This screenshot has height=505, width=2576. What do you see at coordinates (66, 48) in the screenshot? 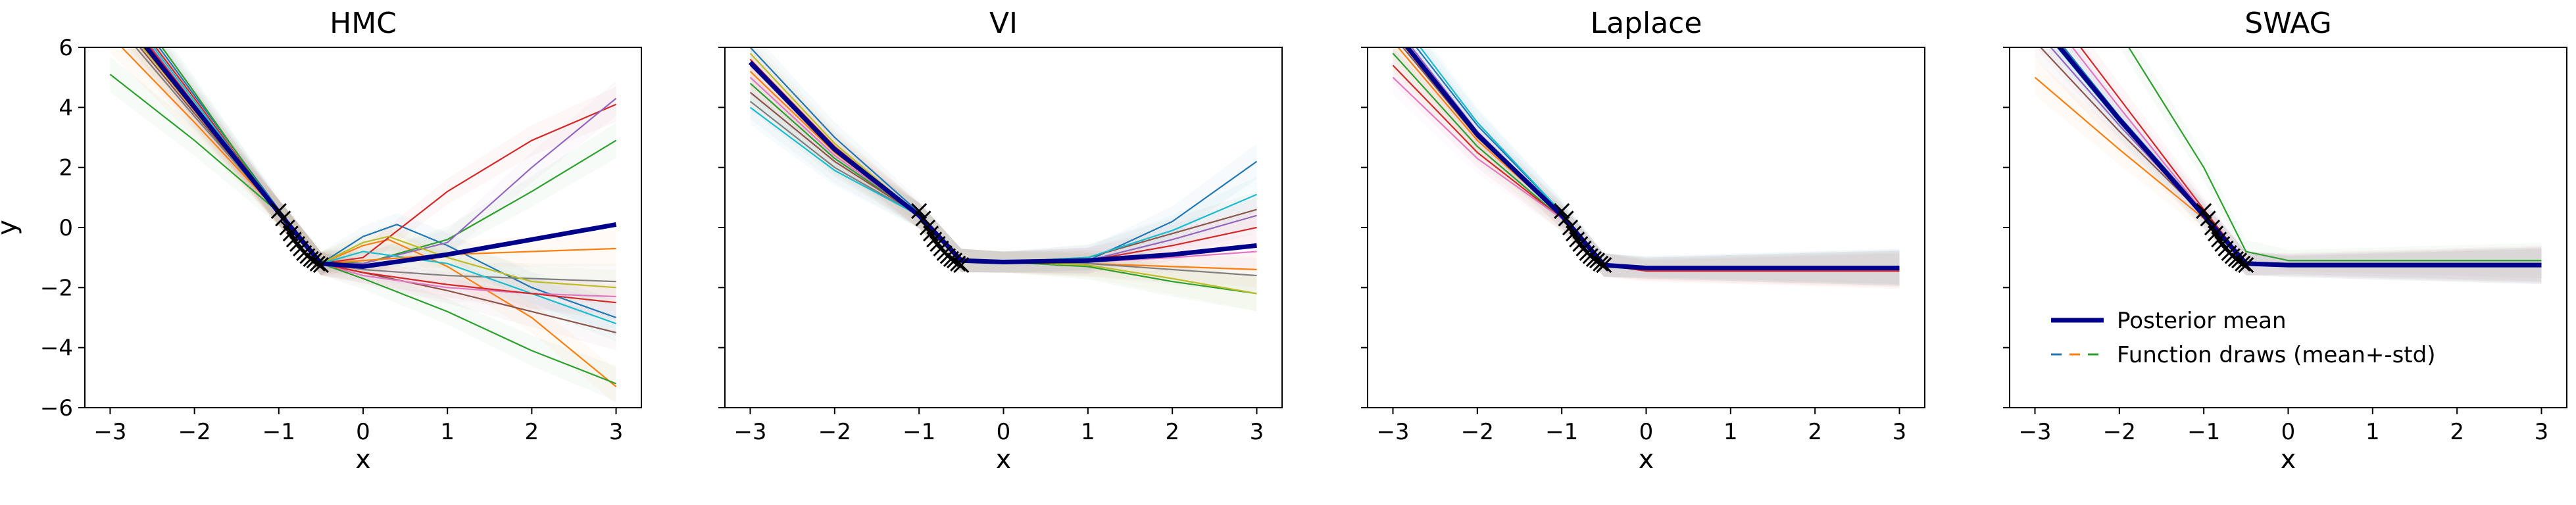
I see `y-tick-label: 6` at bounding box center [66, 48].